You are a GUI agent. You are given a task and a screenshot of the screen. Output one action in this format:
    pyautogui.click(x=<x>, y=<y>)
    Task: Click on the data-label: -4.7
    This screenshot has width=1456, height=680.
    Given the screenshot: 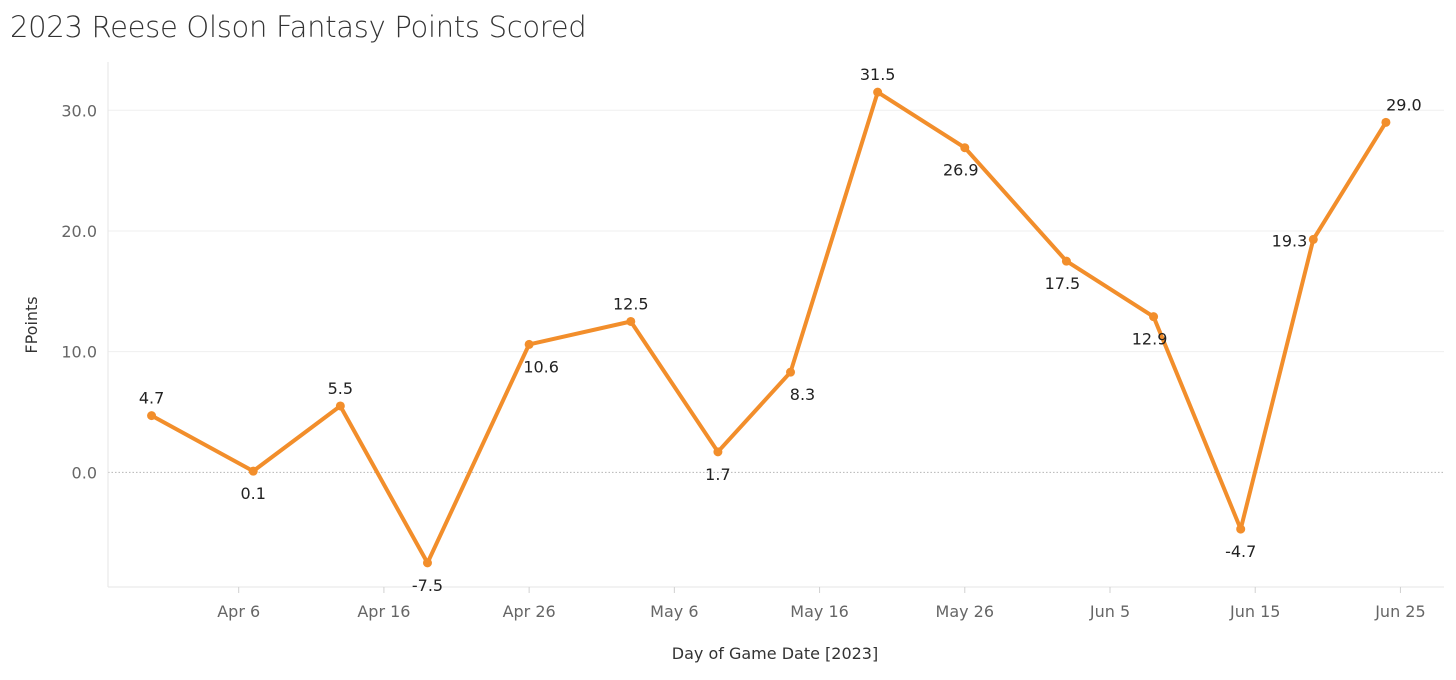 What is the action you would take?
    pyautogui.click(x=1240, y=551)
    